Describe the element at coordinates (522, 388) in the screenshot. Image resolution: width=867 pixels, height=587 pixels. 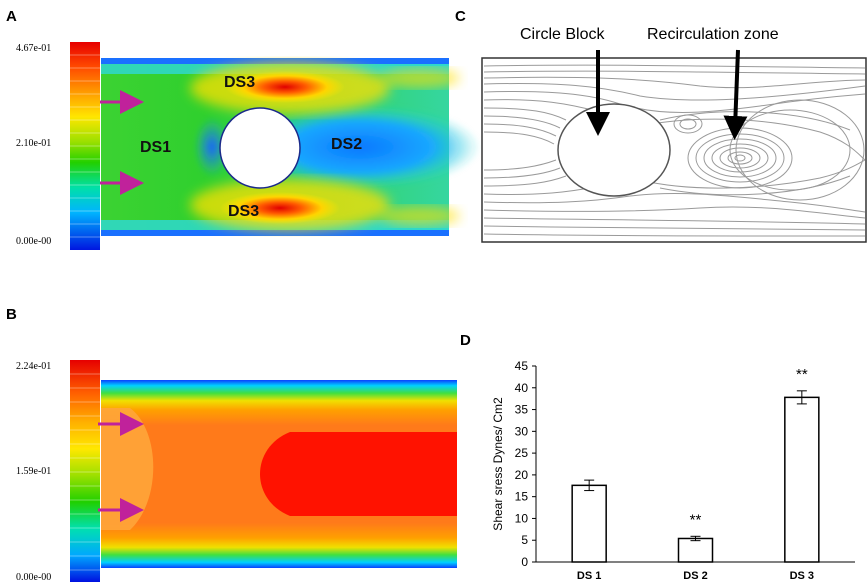
I see `y-tick-label: 40` at that location.